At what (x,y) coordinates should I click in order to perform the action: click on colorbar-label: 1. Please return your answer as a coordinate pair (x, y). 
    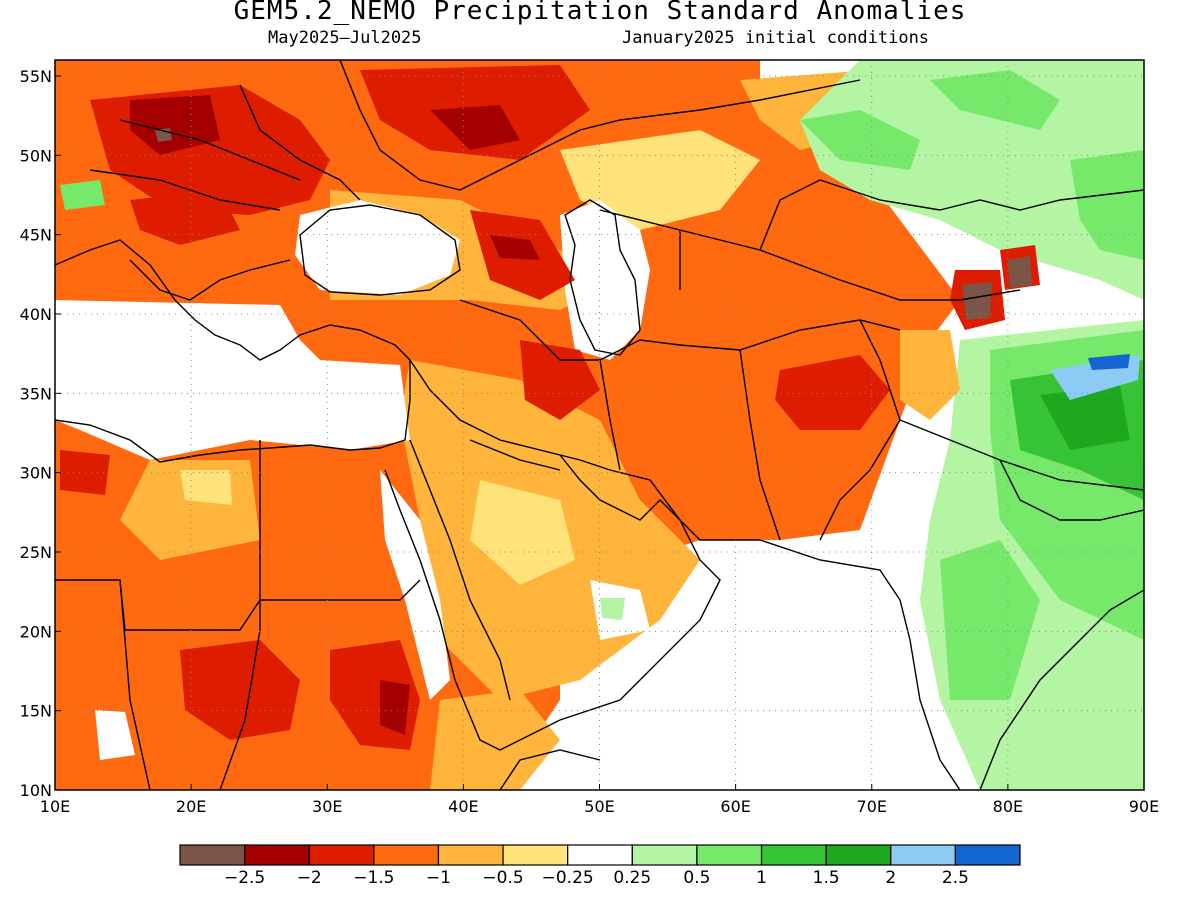
    Looking at the image, I should click on (761, 878).